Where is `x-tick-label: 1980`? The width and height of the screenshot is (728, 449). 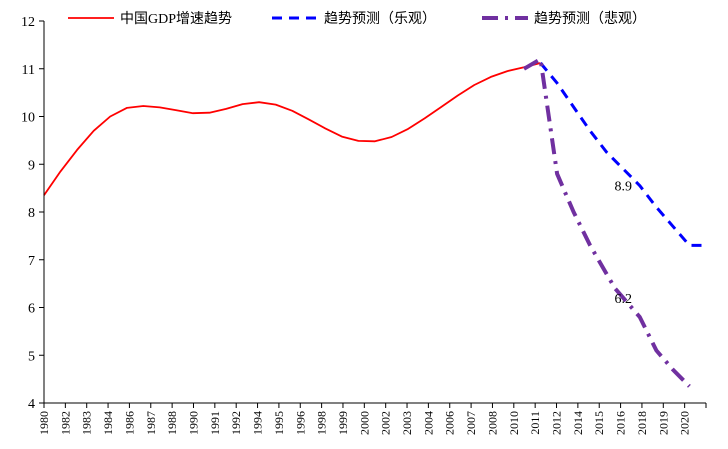 x-tick-label: 1980 is located at coordinates (44, 423).